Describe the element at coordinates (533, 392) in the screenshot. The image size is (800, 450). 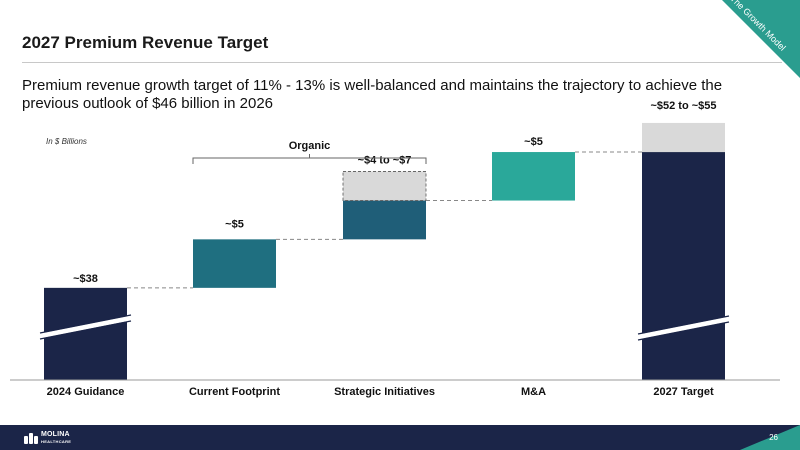
I see `x-tick-label: M&A` at that location.